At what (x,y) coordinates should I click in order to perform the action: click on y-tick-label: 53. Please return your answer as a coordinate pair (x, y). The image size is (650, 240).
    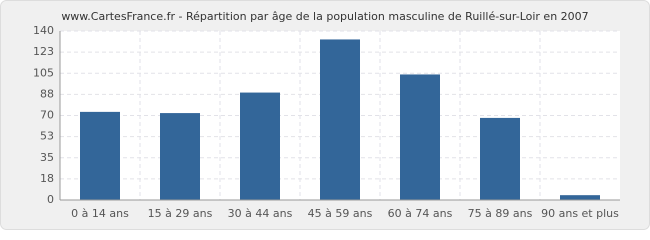
    Looking at the image, I should click on (47, 136).